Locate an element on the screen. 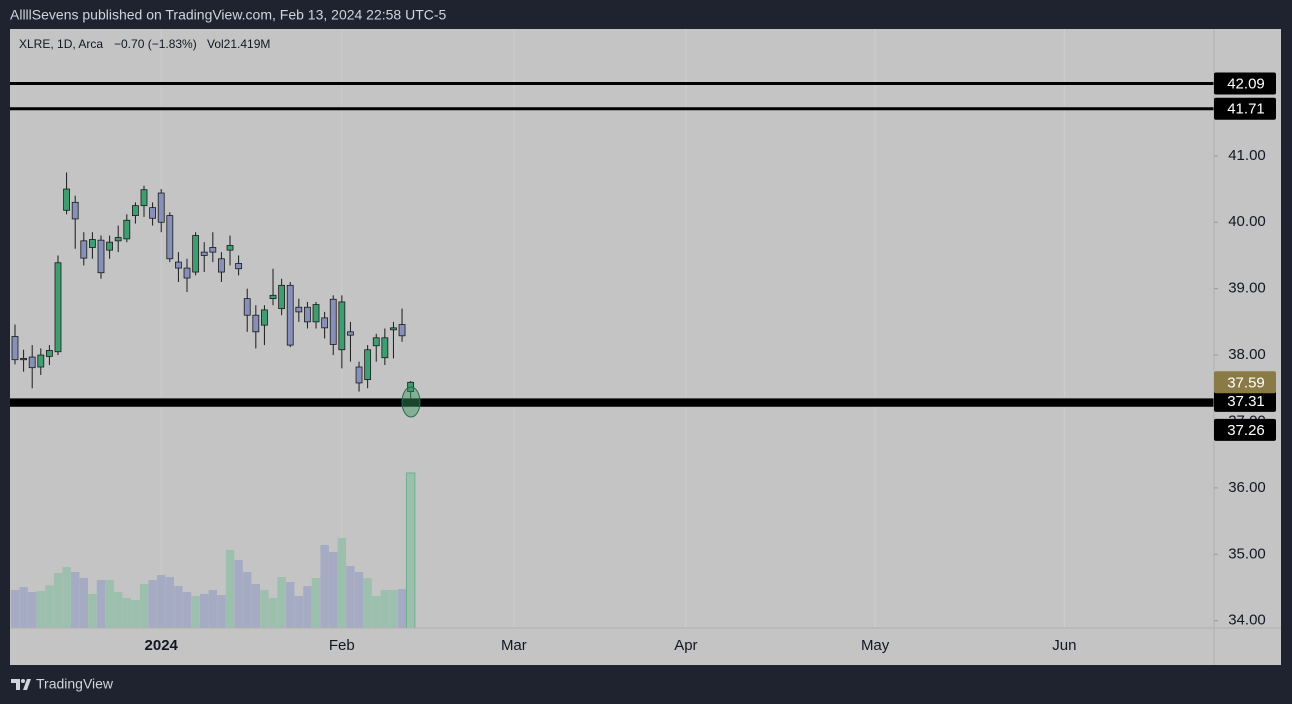 The image size is (1292, 704). x-tick-label: May is located at coordinates (875, 645).